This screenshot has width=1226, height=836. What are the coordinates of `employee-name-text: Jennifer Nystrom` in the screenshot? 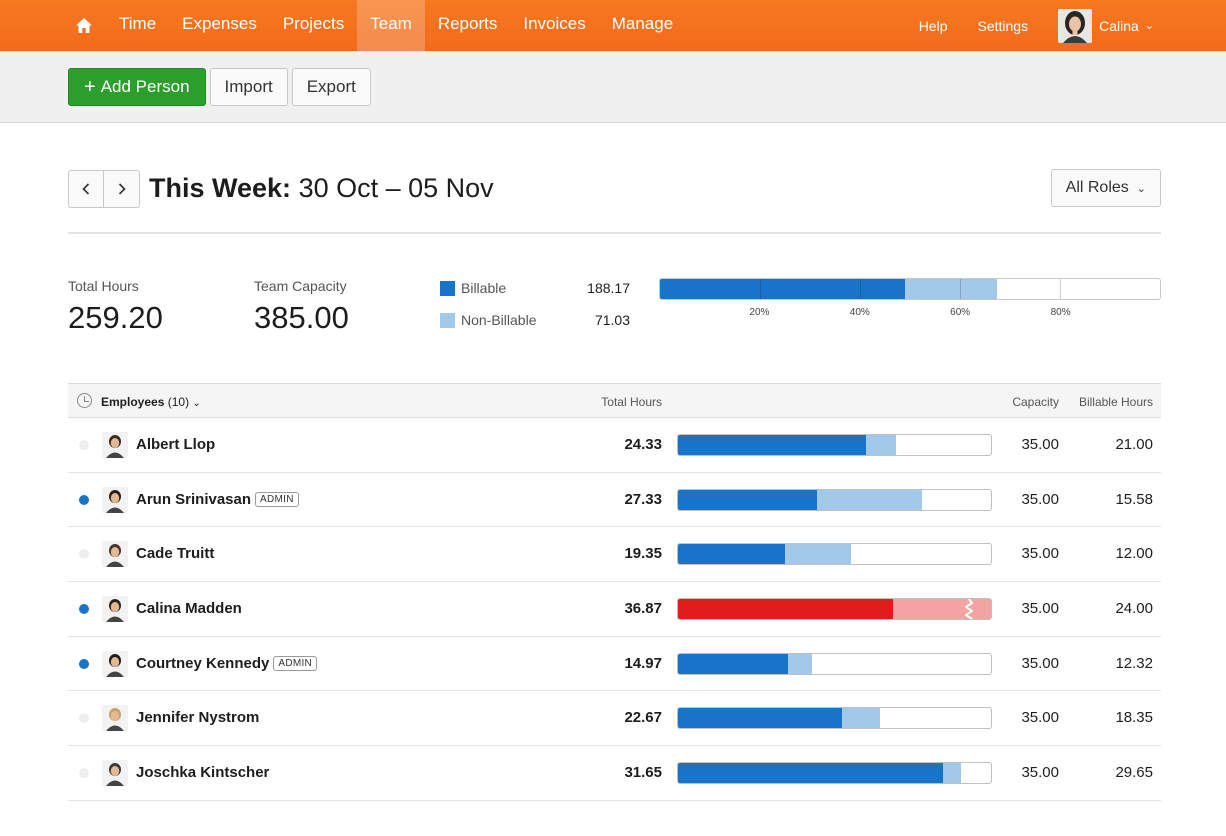 It's located at (198, 718).